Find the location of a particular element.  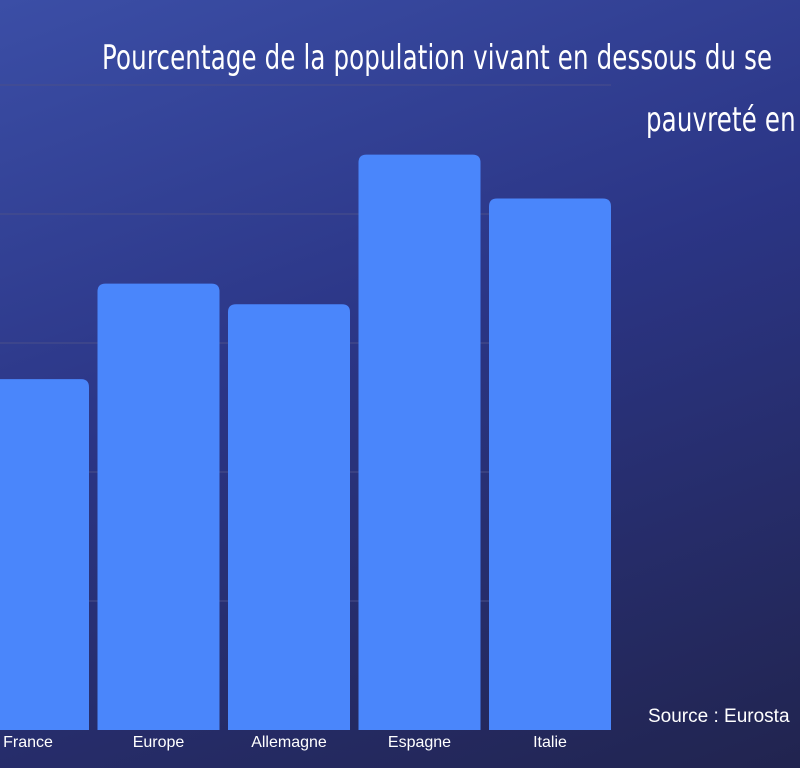

x-tick-label-espagne: Espagne is located at coordinates (419, 742).